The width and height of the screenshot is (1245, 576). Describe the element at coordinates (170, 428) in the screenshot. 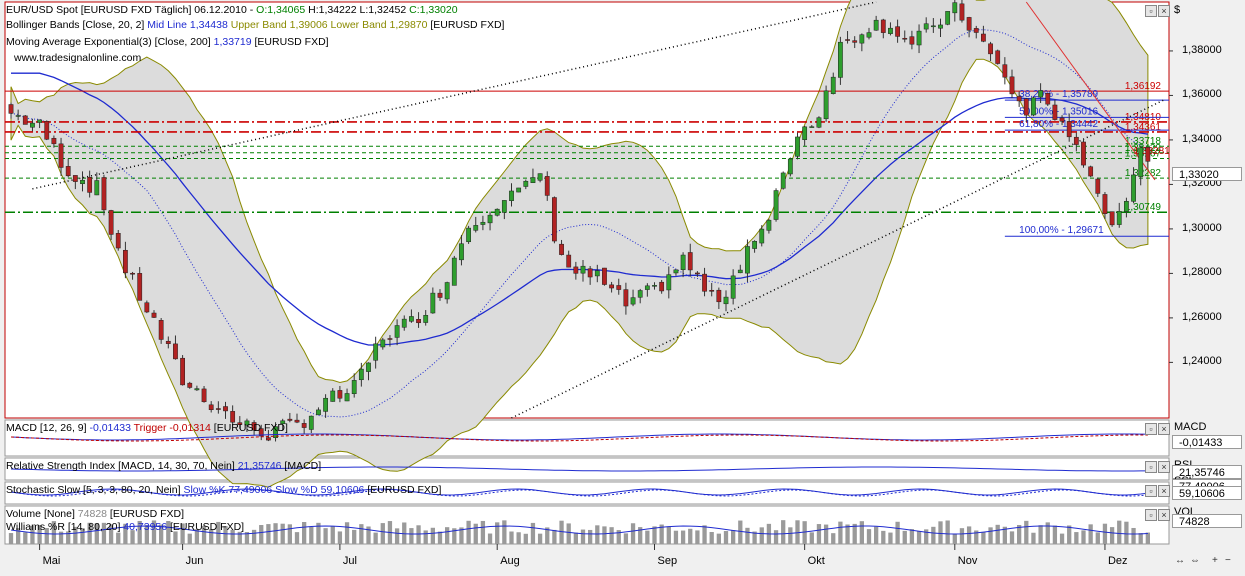

I see `legend-segment: Trigger -0,01314` at that location.